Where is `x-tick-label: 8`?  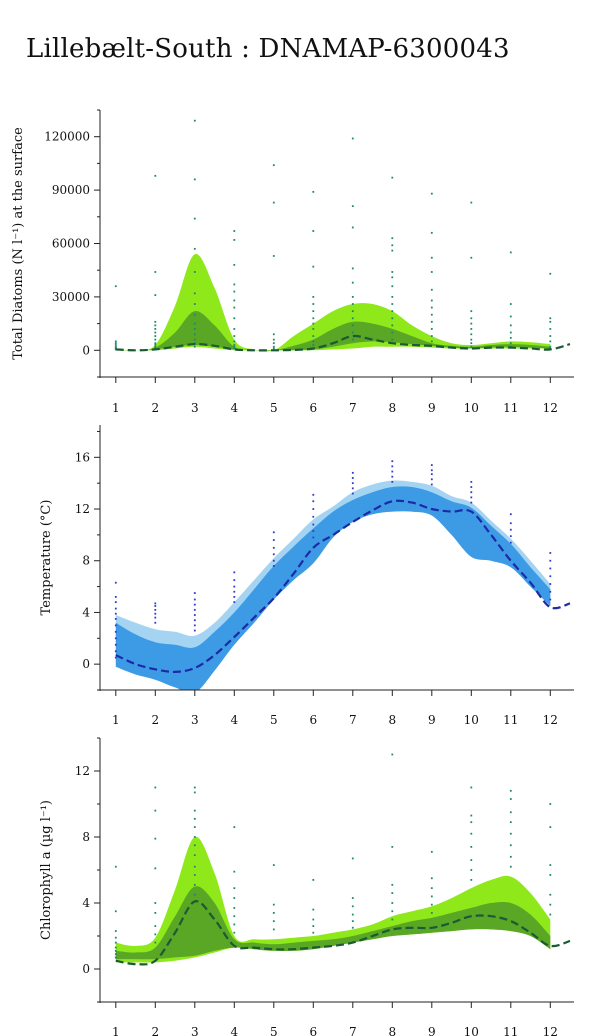
x-tick-label: 8 is located at coordinates (392, 720).